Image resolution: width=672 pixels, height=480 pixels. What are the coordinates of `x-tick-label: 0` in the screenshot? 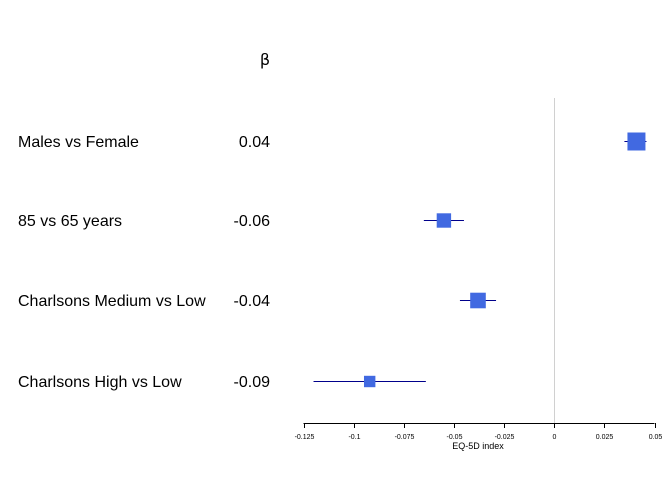 It's located at (555, 437).